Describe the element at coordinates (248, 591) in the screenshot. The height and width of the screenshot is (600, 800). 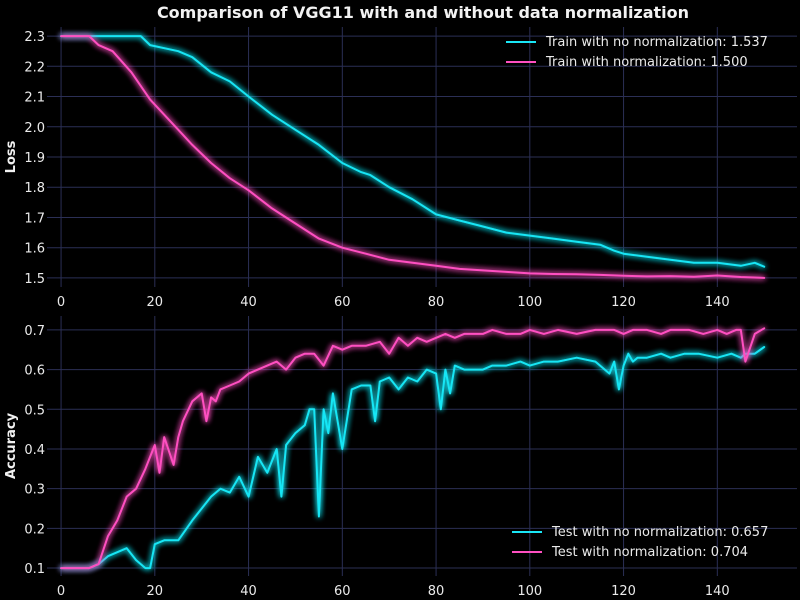
I see `accuracy-xtick-label: 40` at that location.